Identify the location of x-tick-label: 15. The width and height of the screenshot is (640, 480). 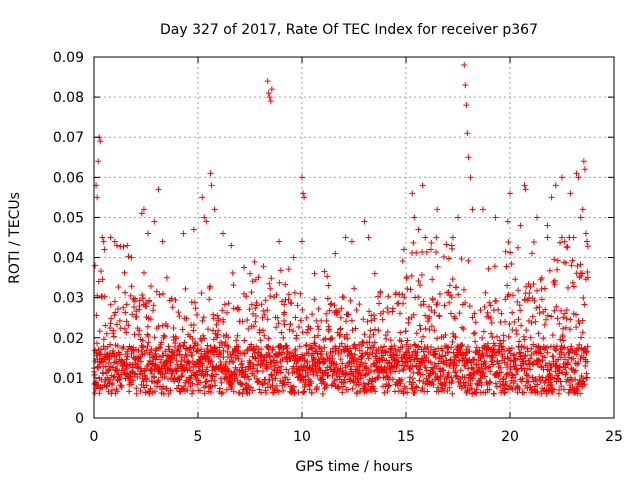
(406, 437).